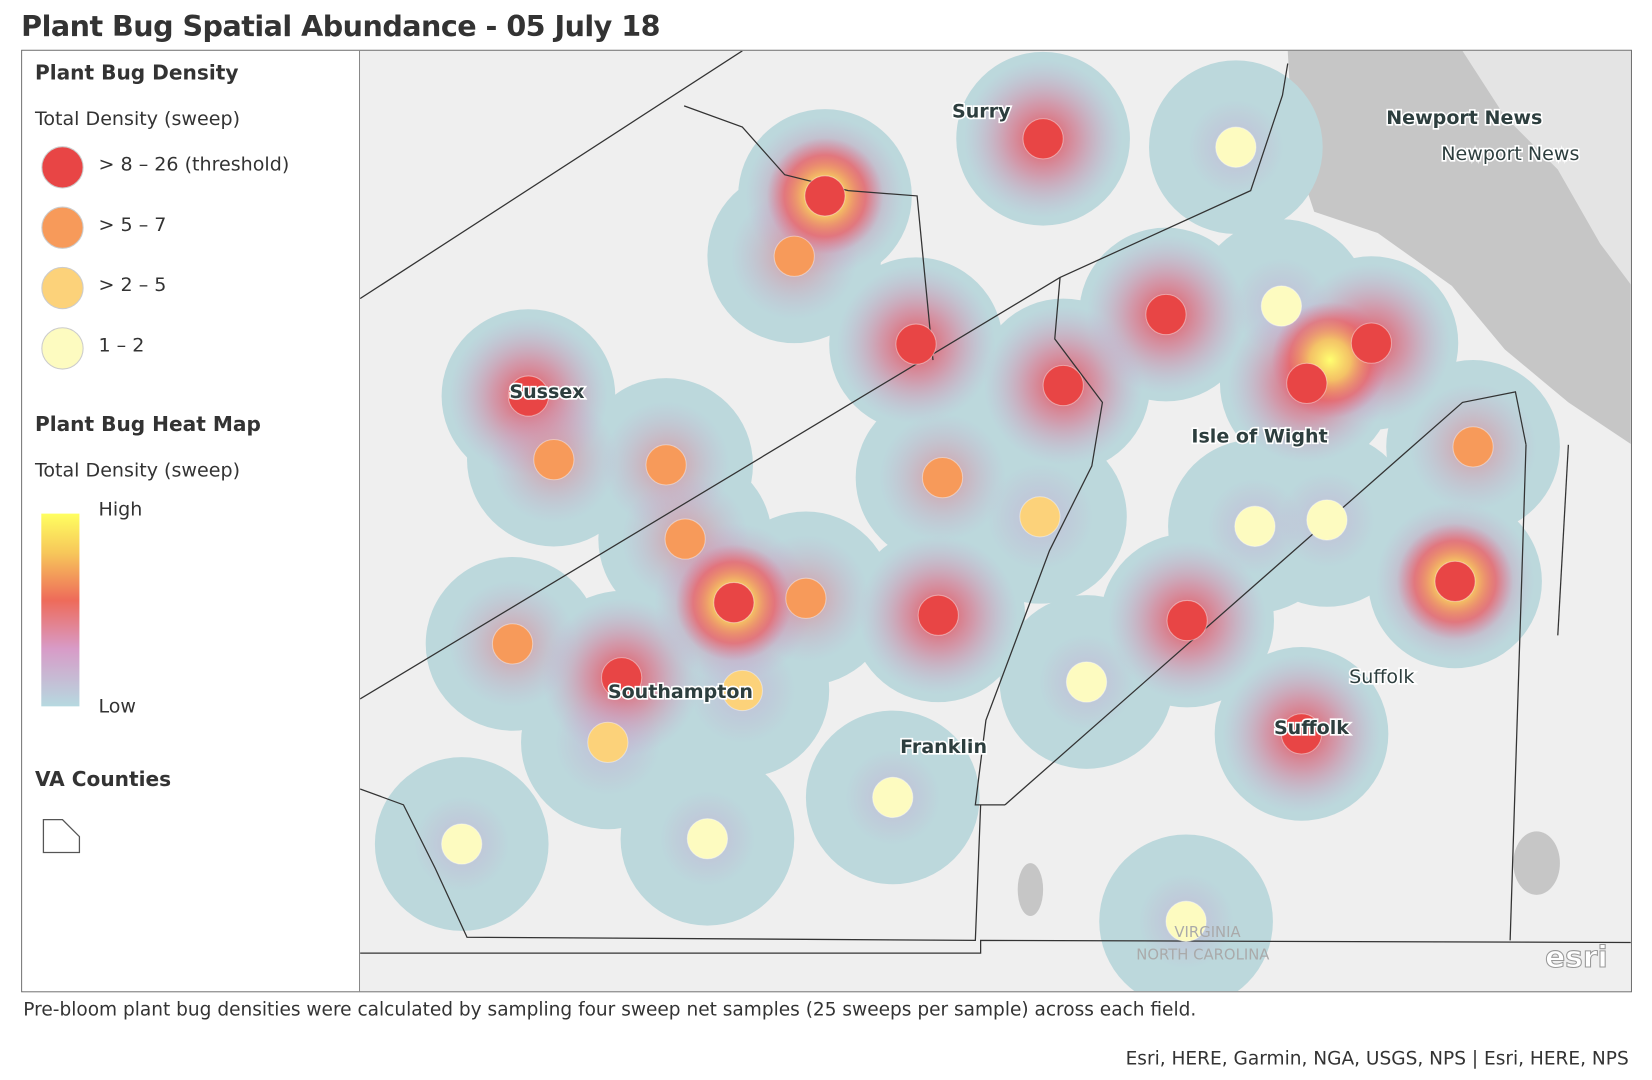  Describe the element at coordinates (1381, 677) in the screenshot. I see `label-suffolk-county: Suffolk` at that location.